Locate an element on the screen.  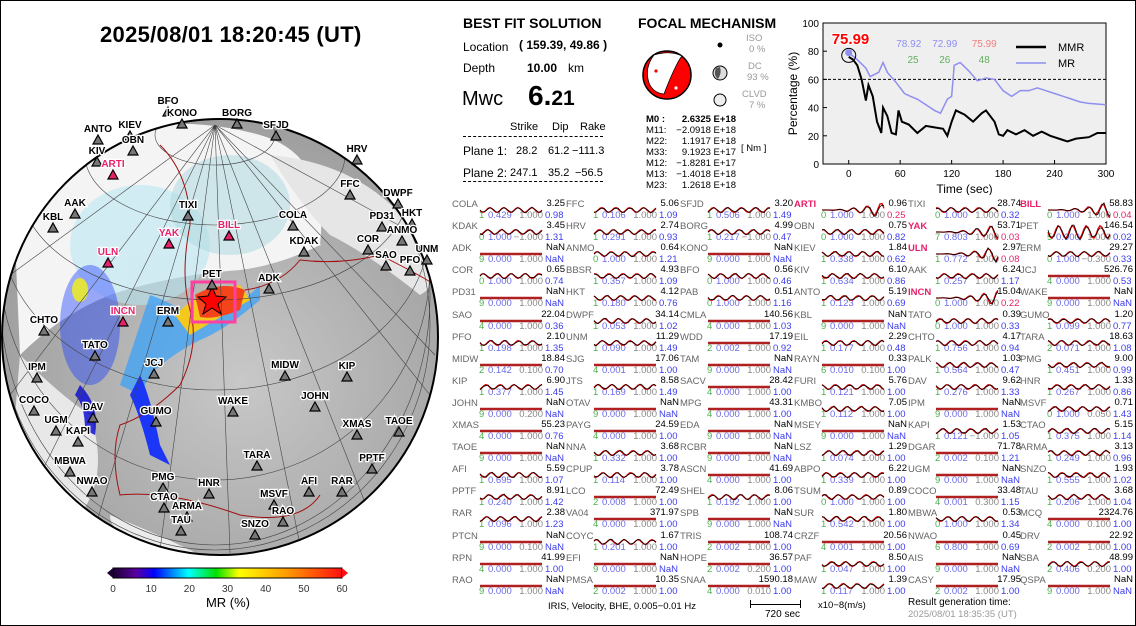
station-trace: KDAK 3.45 0 1.000 −1.000 1.31 is located at coordinates (509, 231).